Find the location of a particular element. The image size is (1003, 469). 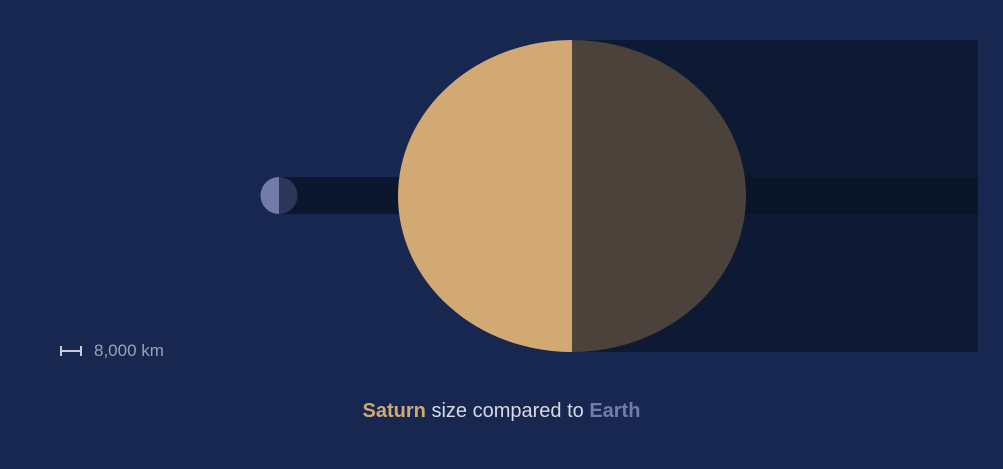

earth-lit-half is located at coordinates (269, 195).